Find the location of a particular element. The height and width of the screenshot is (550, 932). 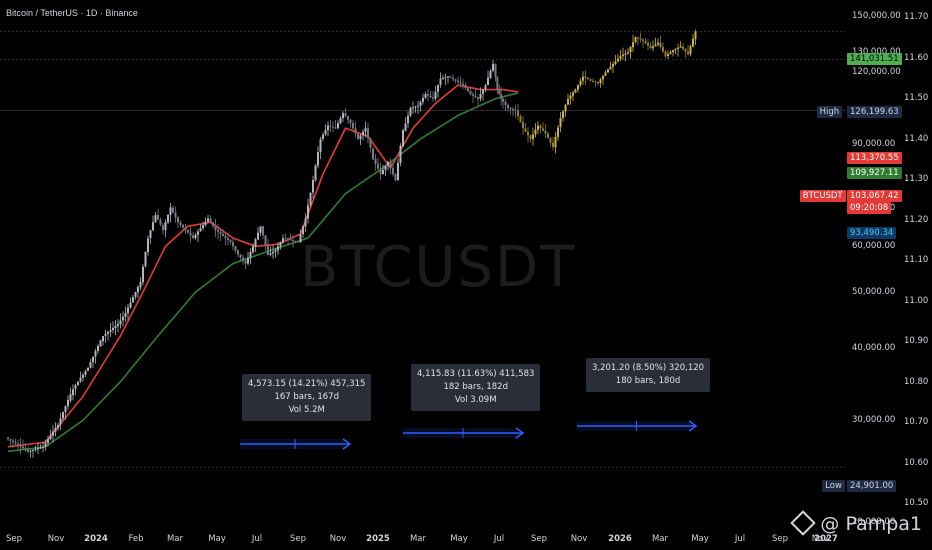

projection-info-line: 167 bars, 167d is located at coordinates (306, 397).